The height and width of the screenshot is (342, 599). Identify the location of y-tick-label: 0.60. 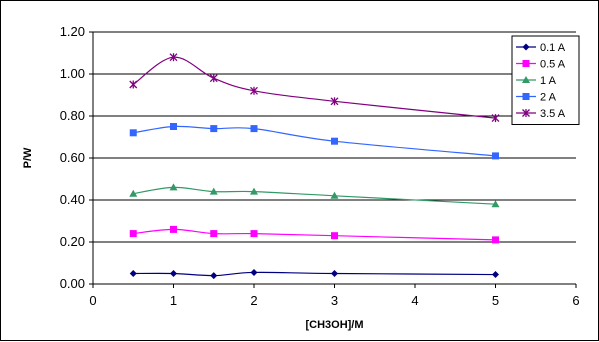
(72, 157).